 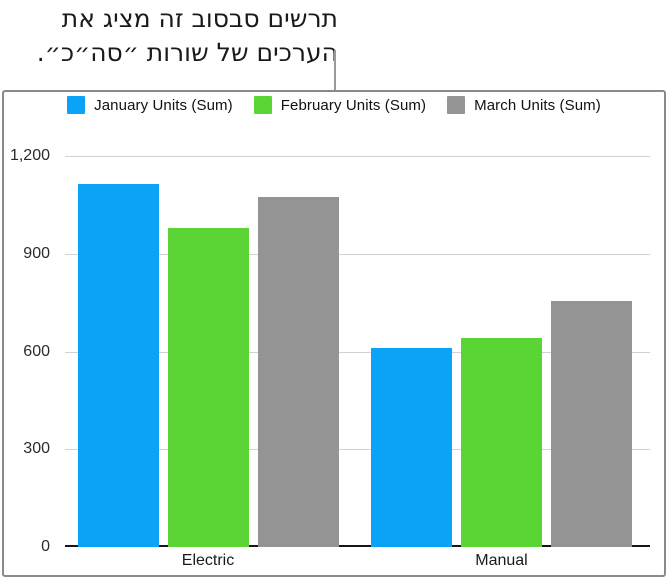 I want to click on legend-label: February Units (Sum), so click(x=353, y=105).